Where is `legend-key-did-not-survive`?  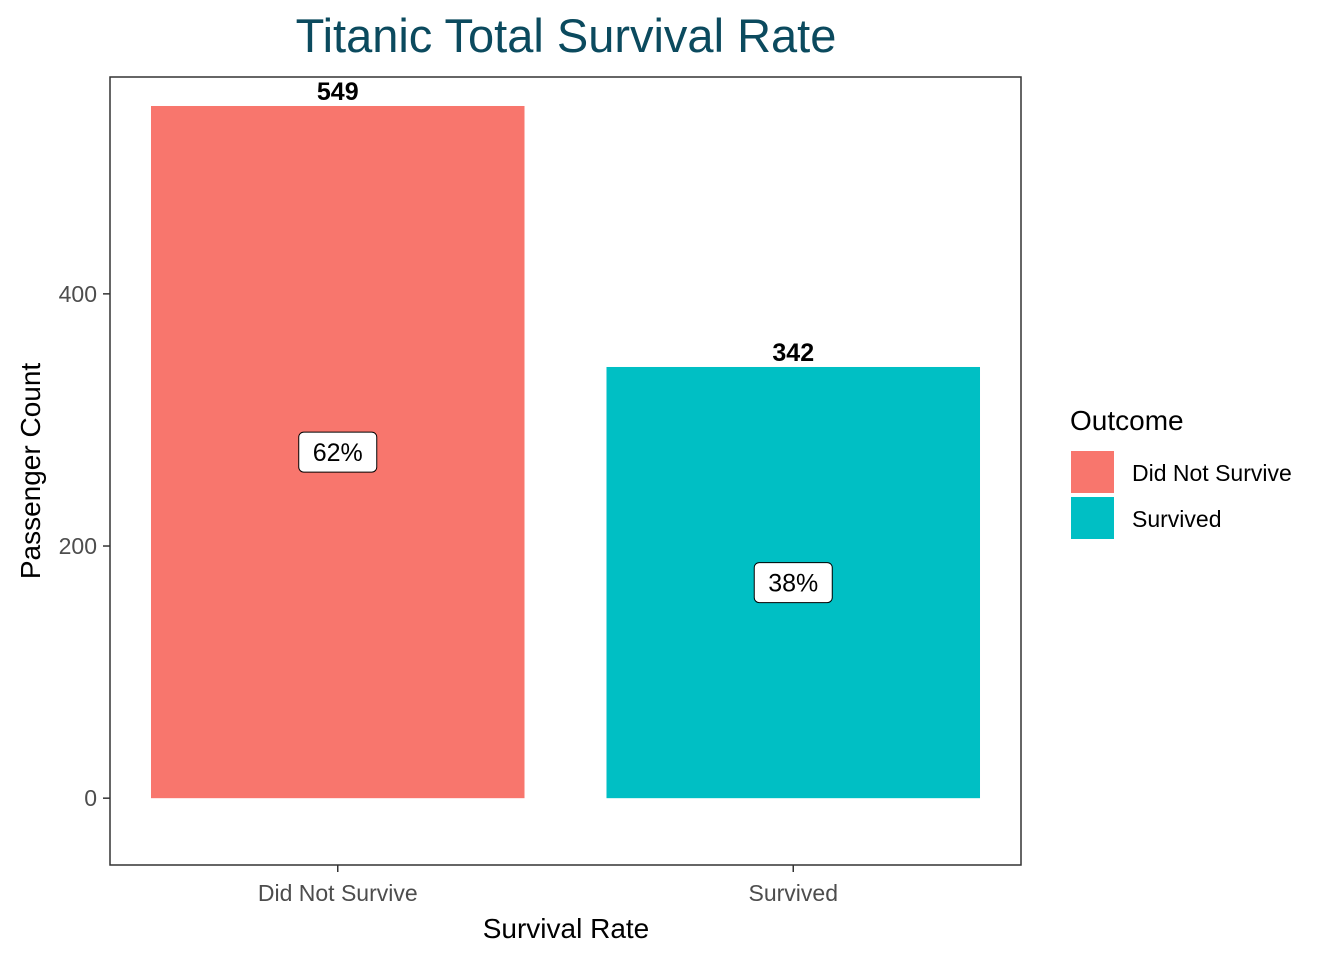
legend-key-did-not-survive is located at coordinates (1092, 472).